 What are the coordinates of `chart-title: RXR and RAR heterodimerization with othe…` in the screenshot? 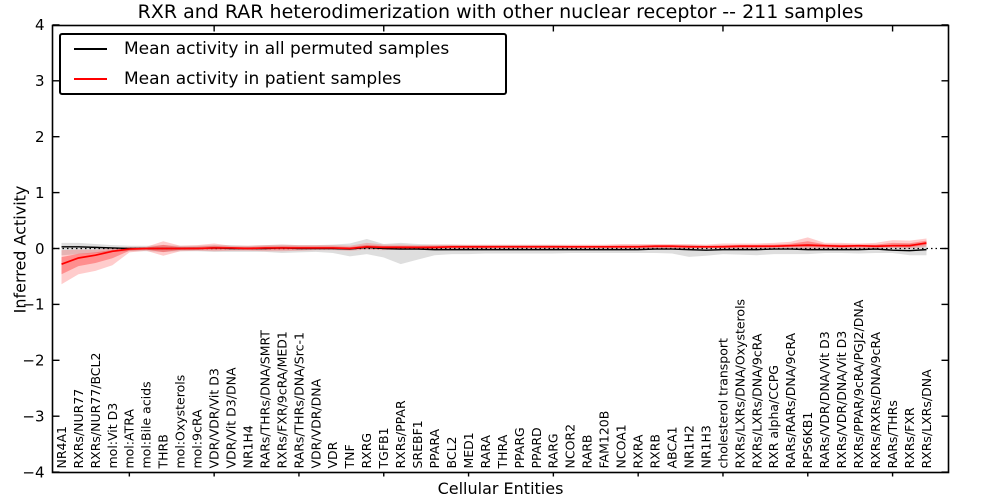 It's located at (500, 12).